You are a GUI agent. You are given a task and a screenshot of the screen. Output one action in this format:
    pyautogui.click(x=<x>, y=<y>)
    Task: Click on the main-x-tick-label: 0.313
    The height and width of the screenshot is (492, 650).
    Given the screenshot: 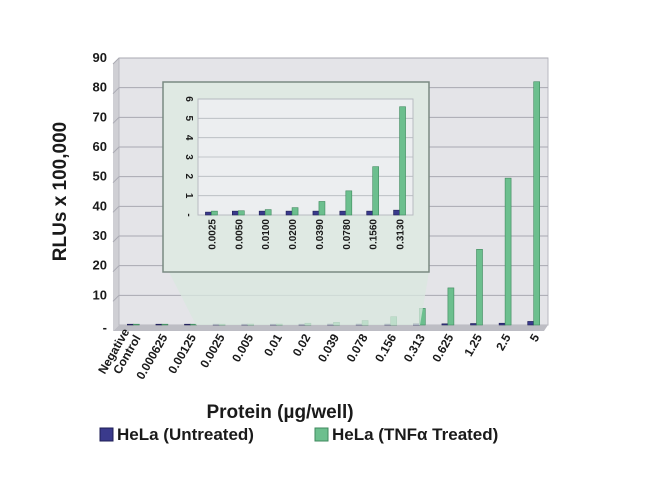 What is the action you would take?
    pyautogui.click(x=414, y=347)
    